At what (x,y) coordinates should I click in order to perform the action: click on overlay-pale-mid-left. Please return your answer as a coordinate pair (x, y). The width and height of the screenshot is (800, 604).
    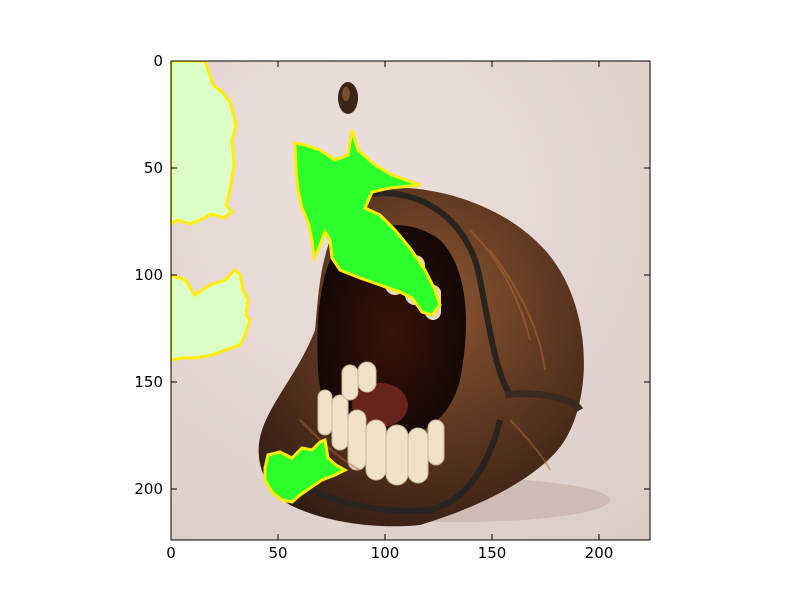
    Looking at the image, I should click on (211, 314).